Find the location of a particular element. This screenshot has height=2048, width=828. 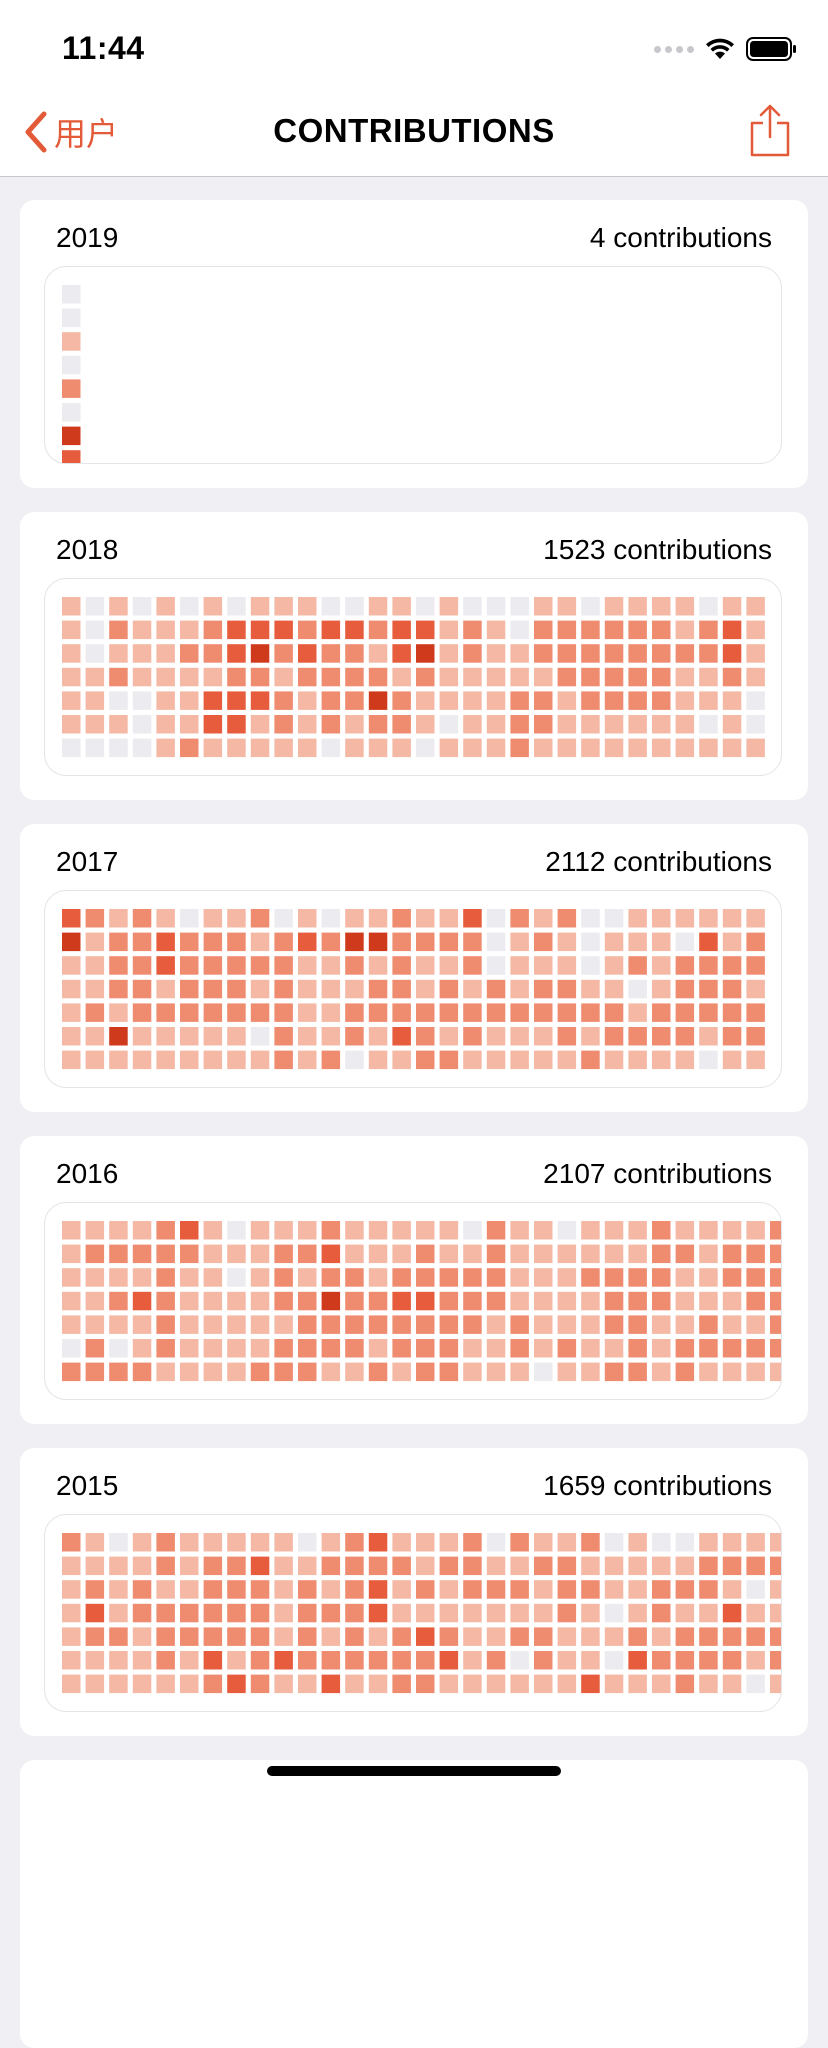

year-card: 2016 2107 contributions is located at coordinates (414, 1280).